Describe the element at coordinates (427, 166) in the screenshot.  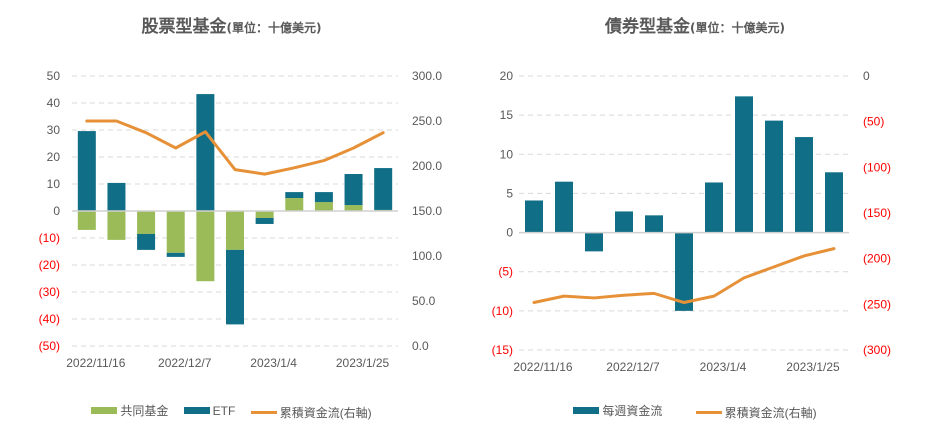
I see `y2-tick-label: 200.0` at that location.